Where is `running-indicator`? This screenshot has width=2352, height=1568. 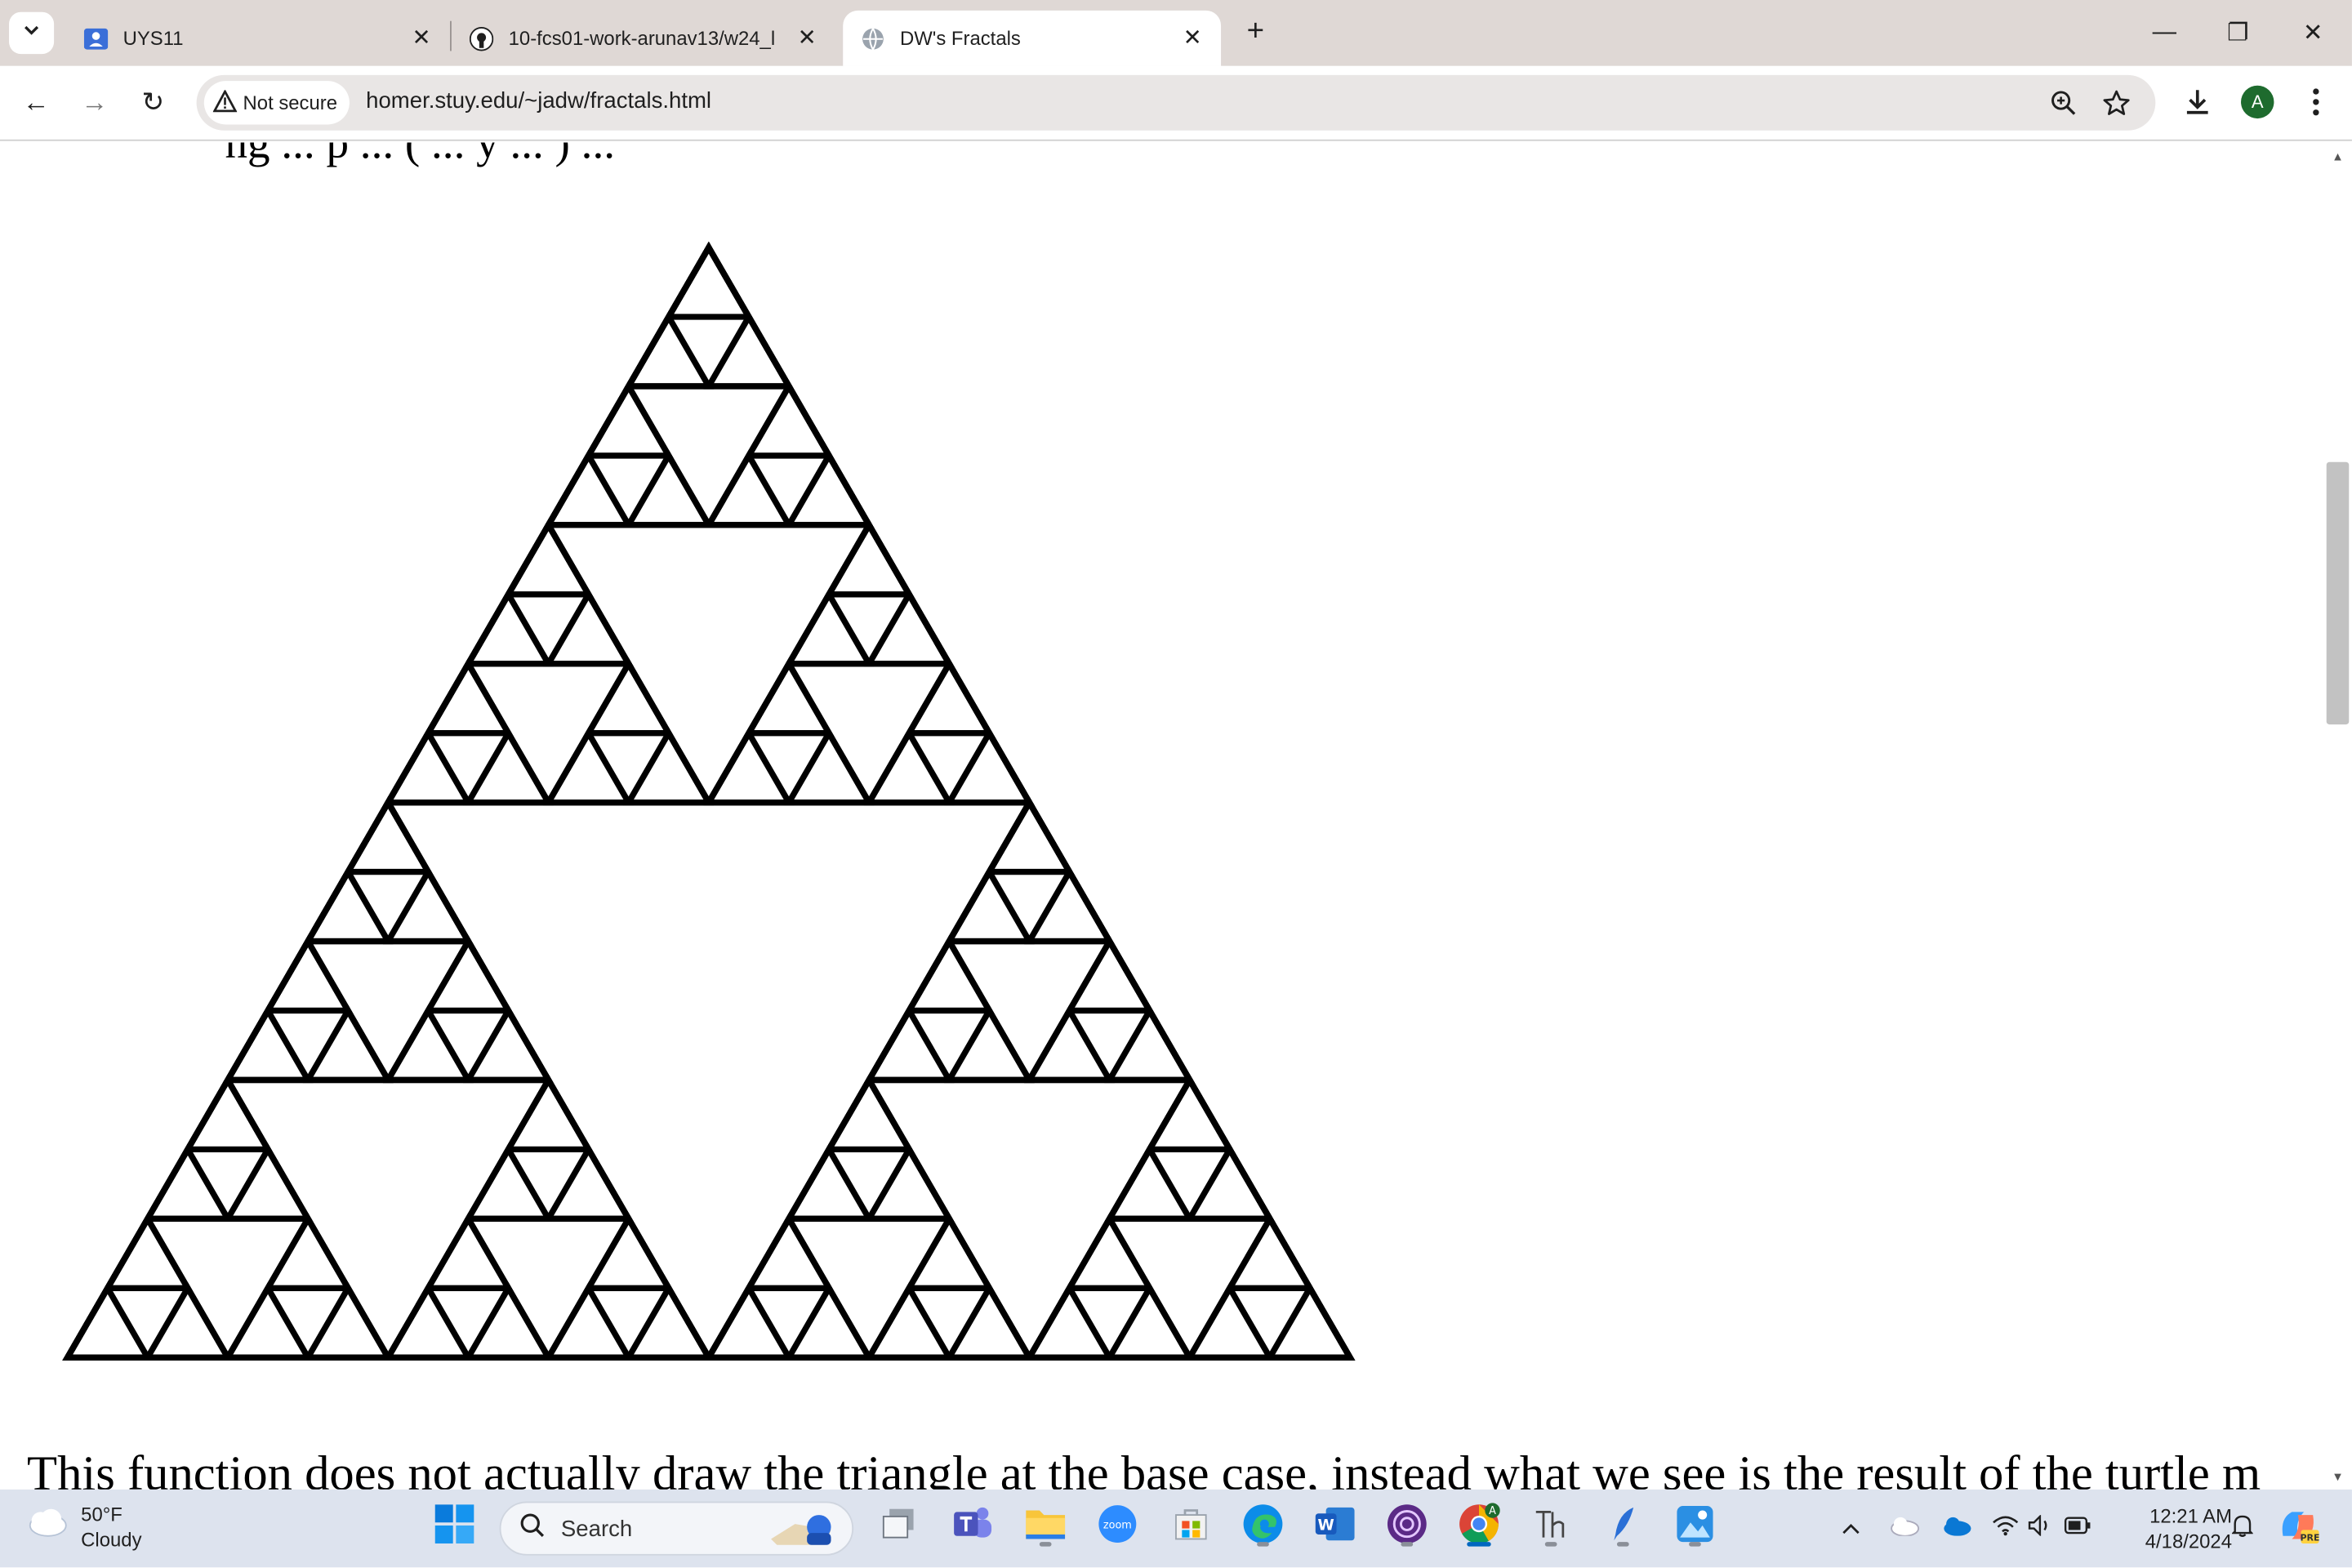 running-indicator is located at coordinates (1479, 1544).